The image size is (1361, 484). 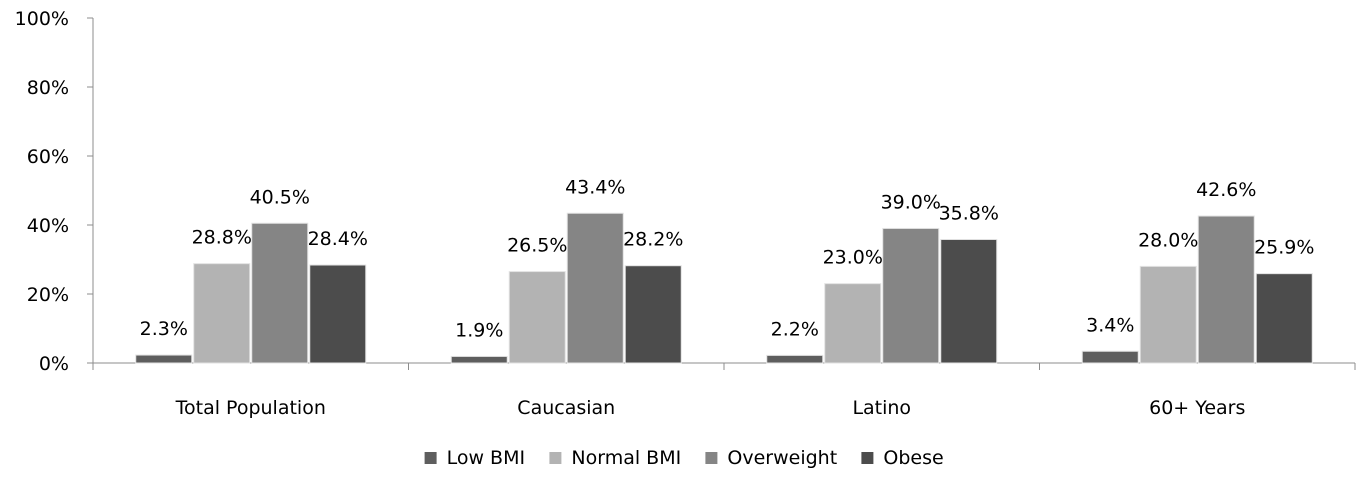 What do you see at coordinates (595, 187) in the screenshot?
I see `data-label-overweight-caucasian: 43.4%` at bounding box center [595, 187].